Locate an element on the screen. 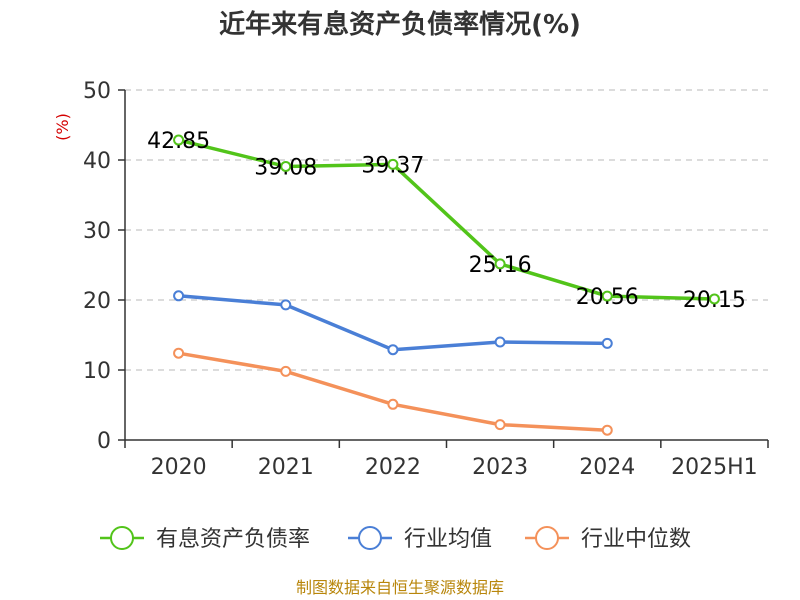  x-tick-label: 2021 is located at coordinates (286, 467).